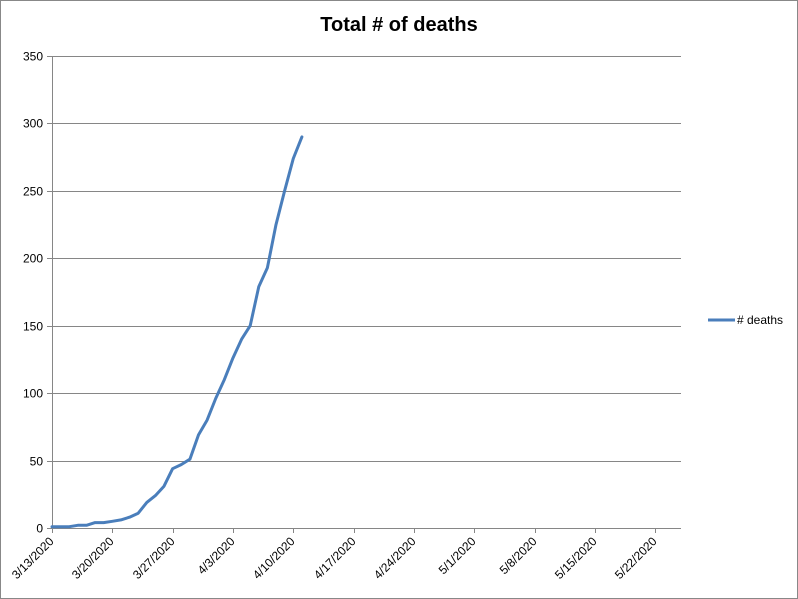 The width and height of the screenshot is (798, 599). I want to click on tick-label-y: 300, so click(33, 124).